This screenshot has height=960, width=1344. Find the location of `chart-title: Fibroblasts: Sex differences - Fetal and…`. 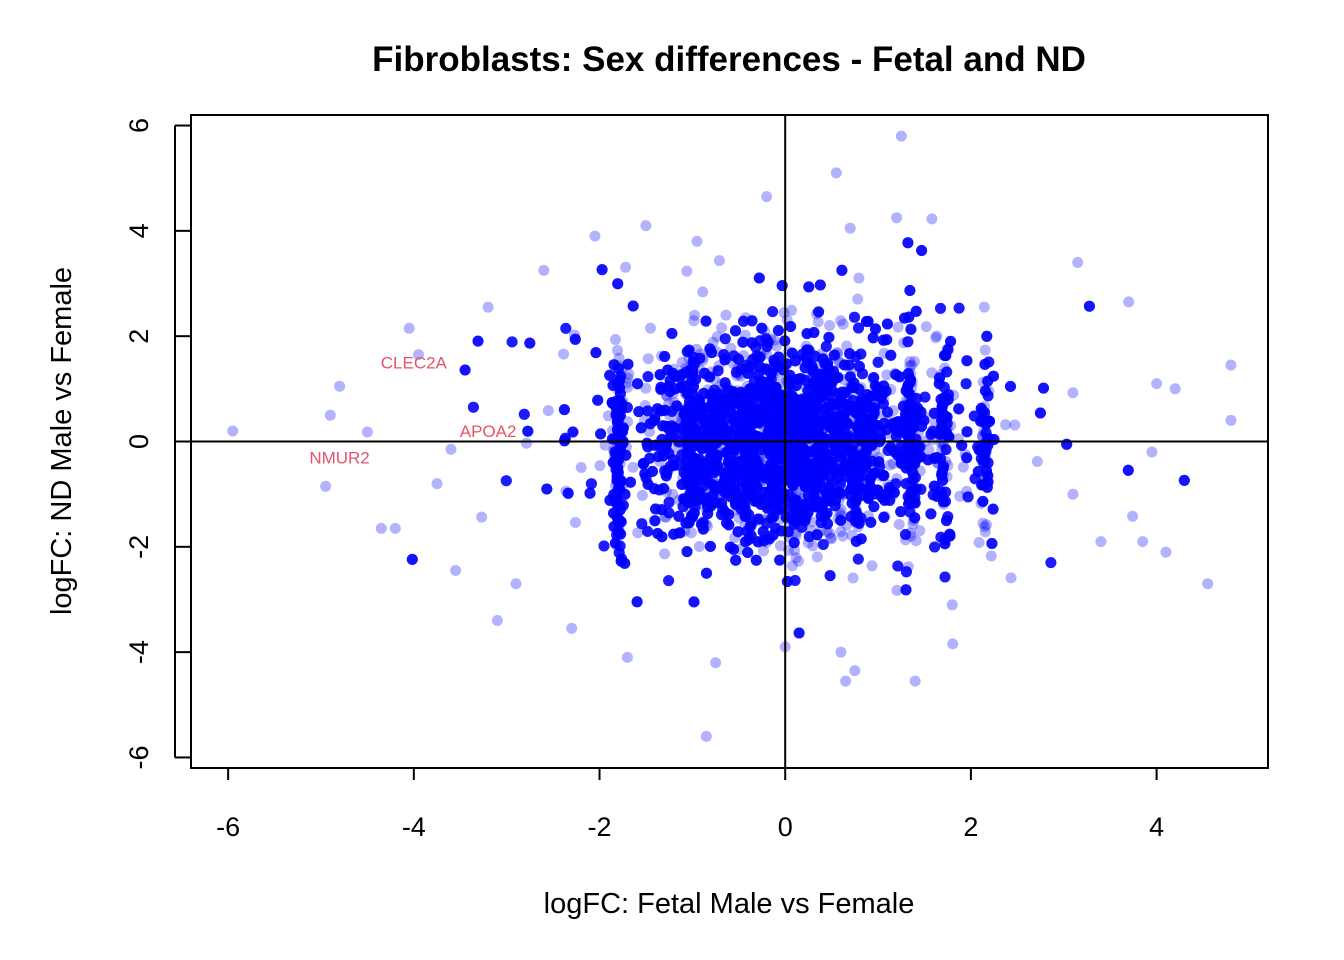

chart-title: Fibroblasts: Sex differences - Fetal and… is located at coordinates (729, 59).